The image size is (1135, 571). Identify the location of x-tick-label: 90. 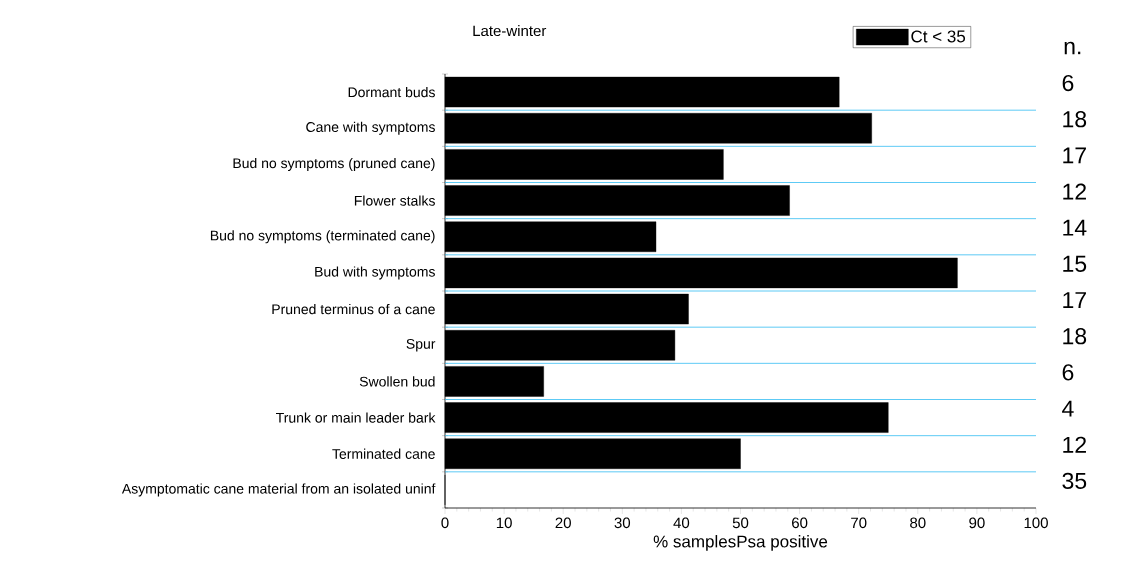
(977, 523).